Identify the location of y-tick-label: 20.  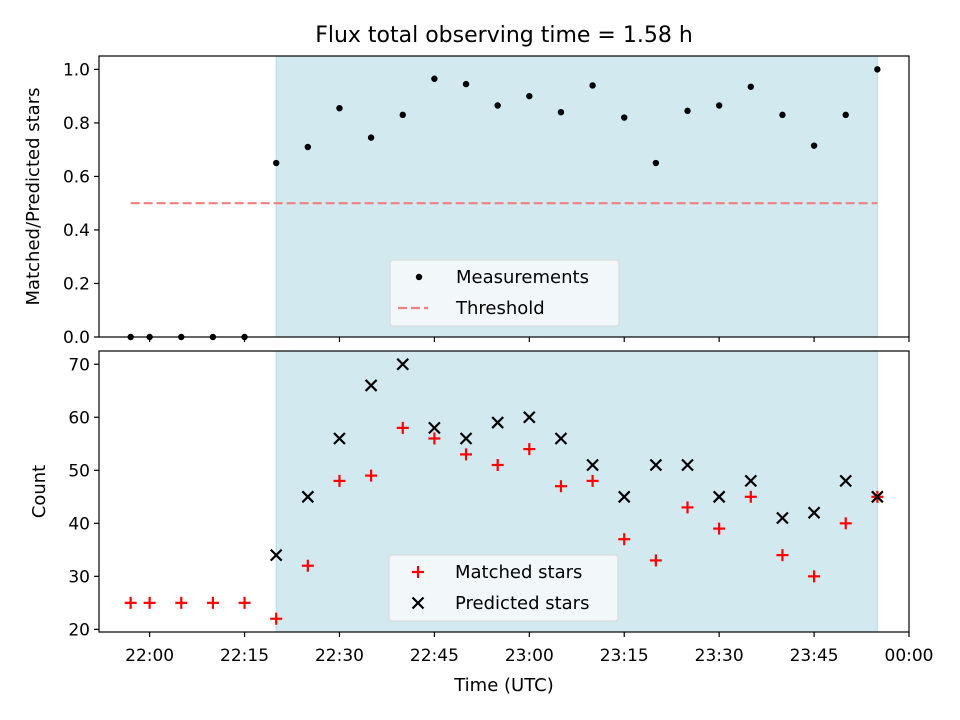
(79, 630).